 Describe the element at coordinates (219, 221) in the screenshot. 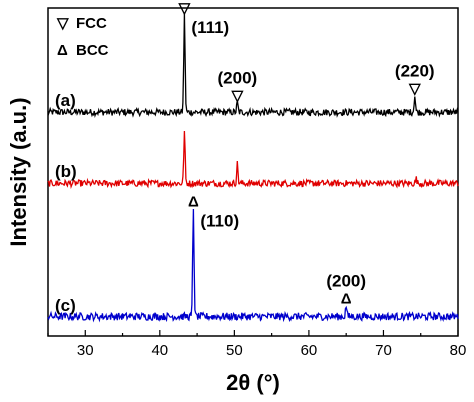

I see `peak-label: (110)` at that location.